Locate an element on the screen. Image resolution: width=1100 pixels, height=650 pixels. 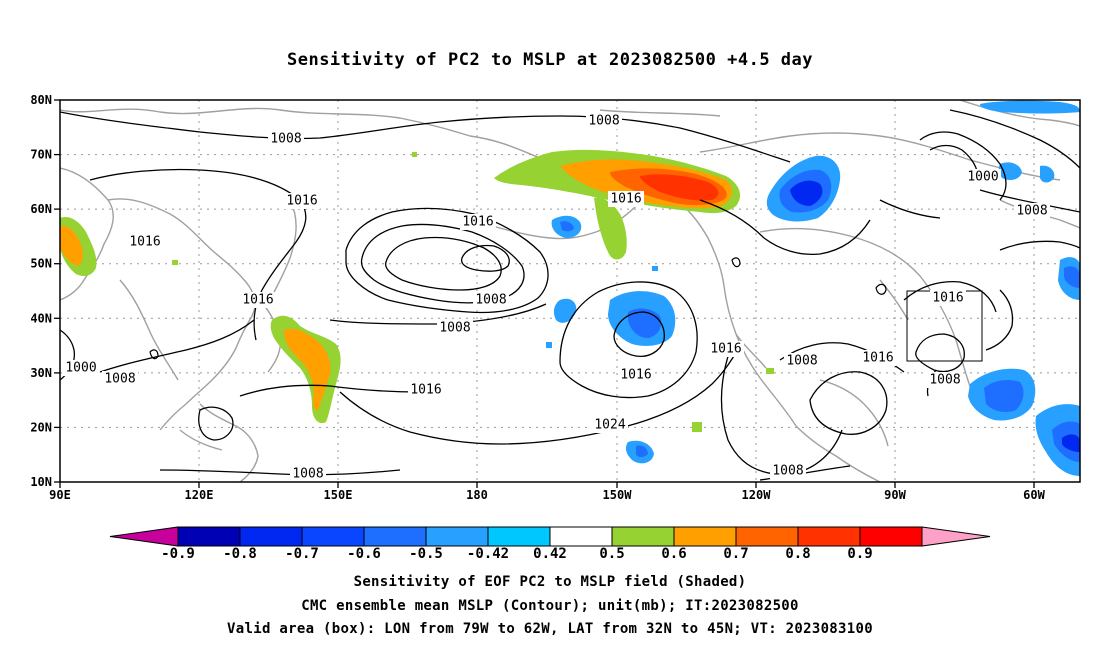
lon-label: 90W is located at coordinates (895, 495).